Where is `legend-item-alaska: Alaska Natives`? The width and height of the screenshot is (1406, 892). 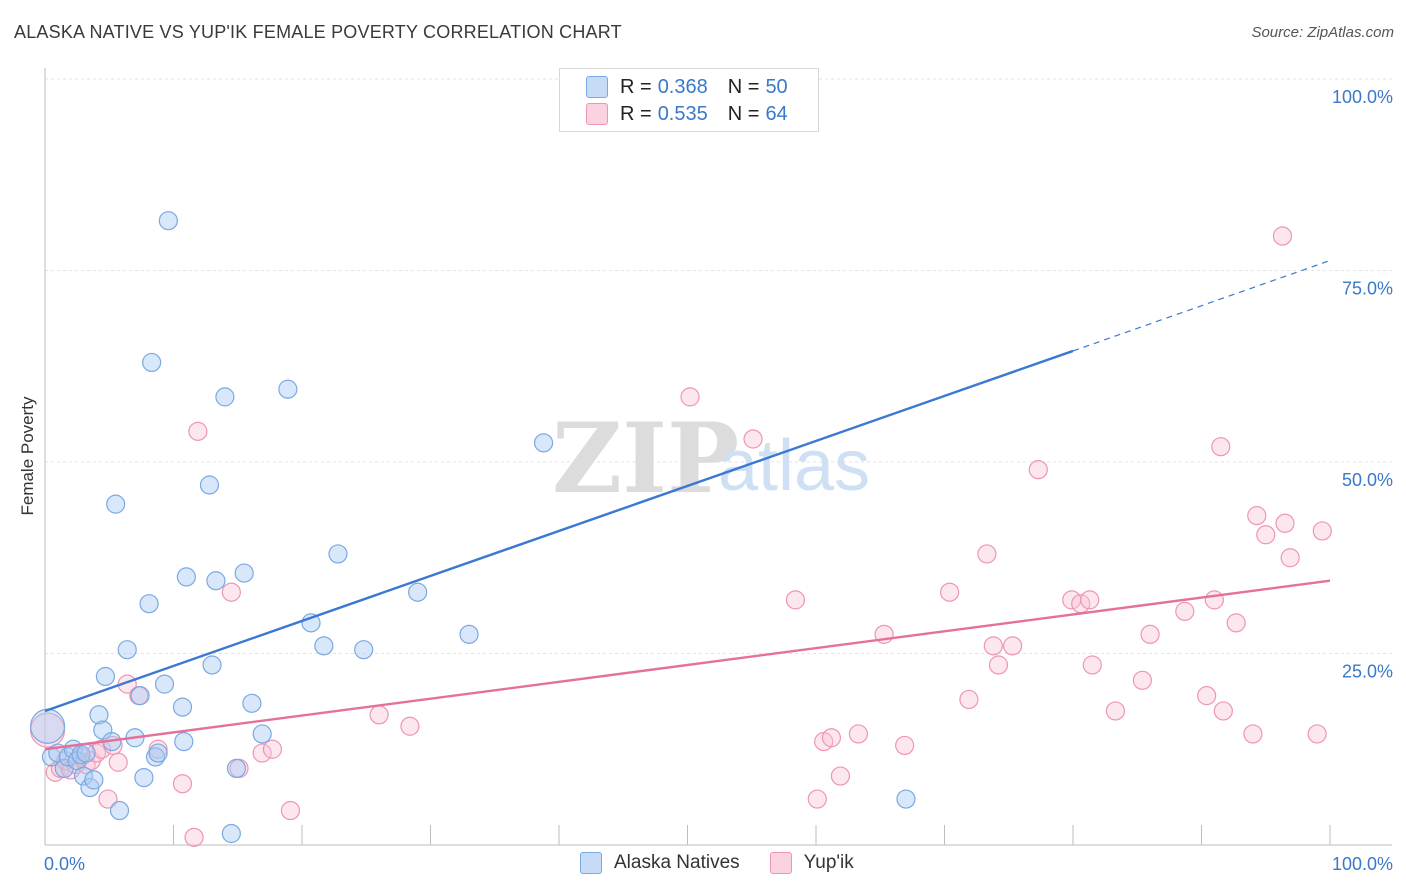 legend-item-alaska: Alaska Natives is located at coordinates (660, 863).